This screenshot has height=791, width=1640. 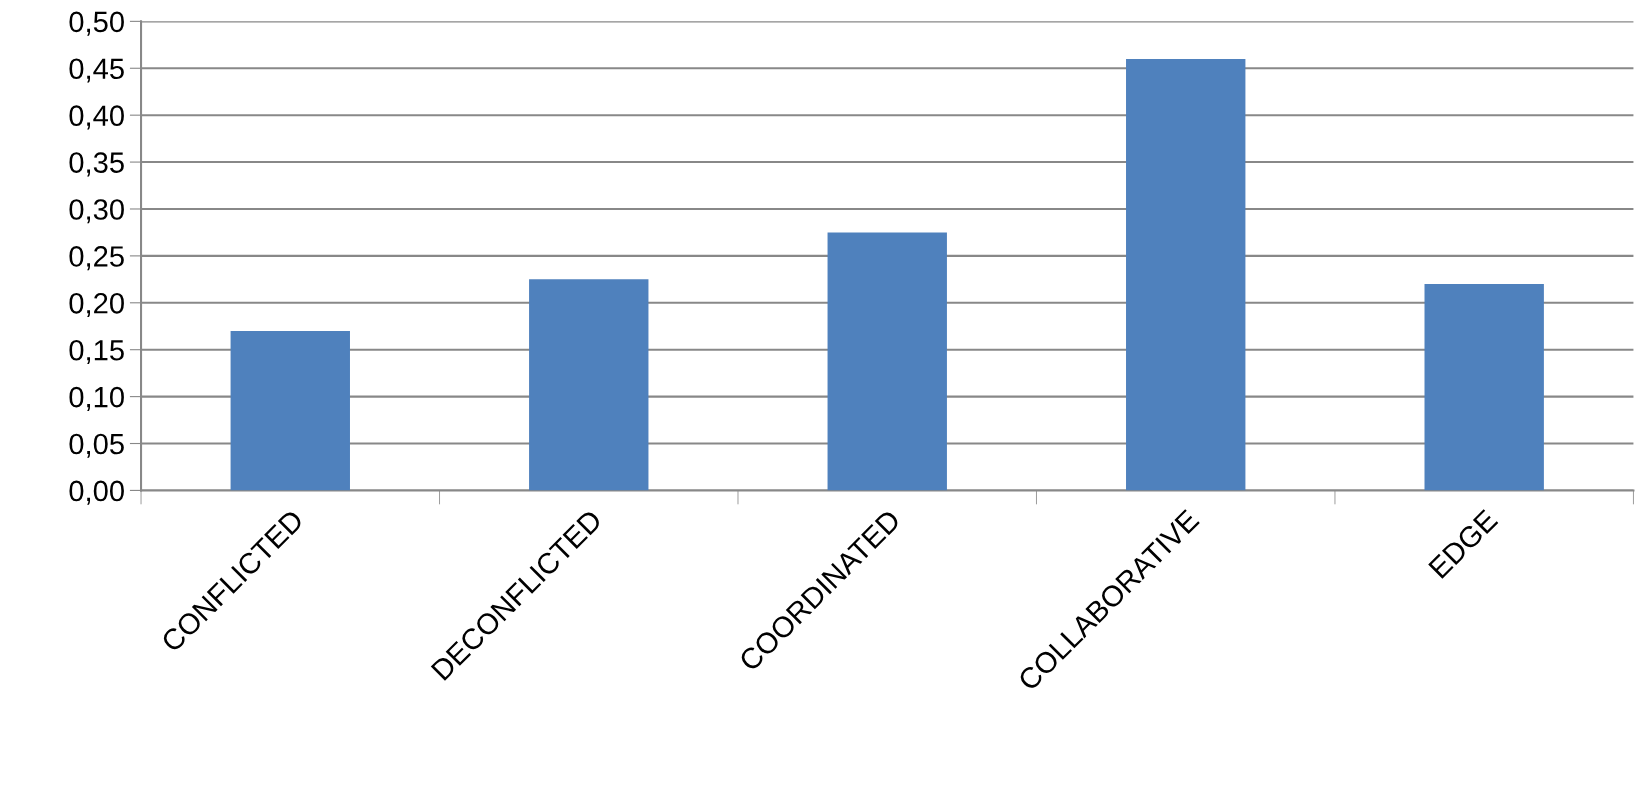 What do you see at coordinates (96, 23) in the screenshot?
I see `y-tick-label: 0,50` at bounding box center [96, 23].